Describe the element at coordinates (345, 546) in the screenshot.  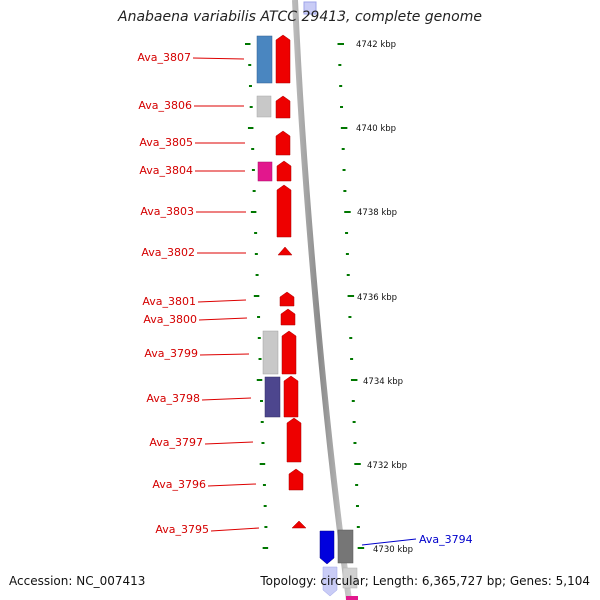
I see `cog-bar-Ava-3794-forward` at that location.